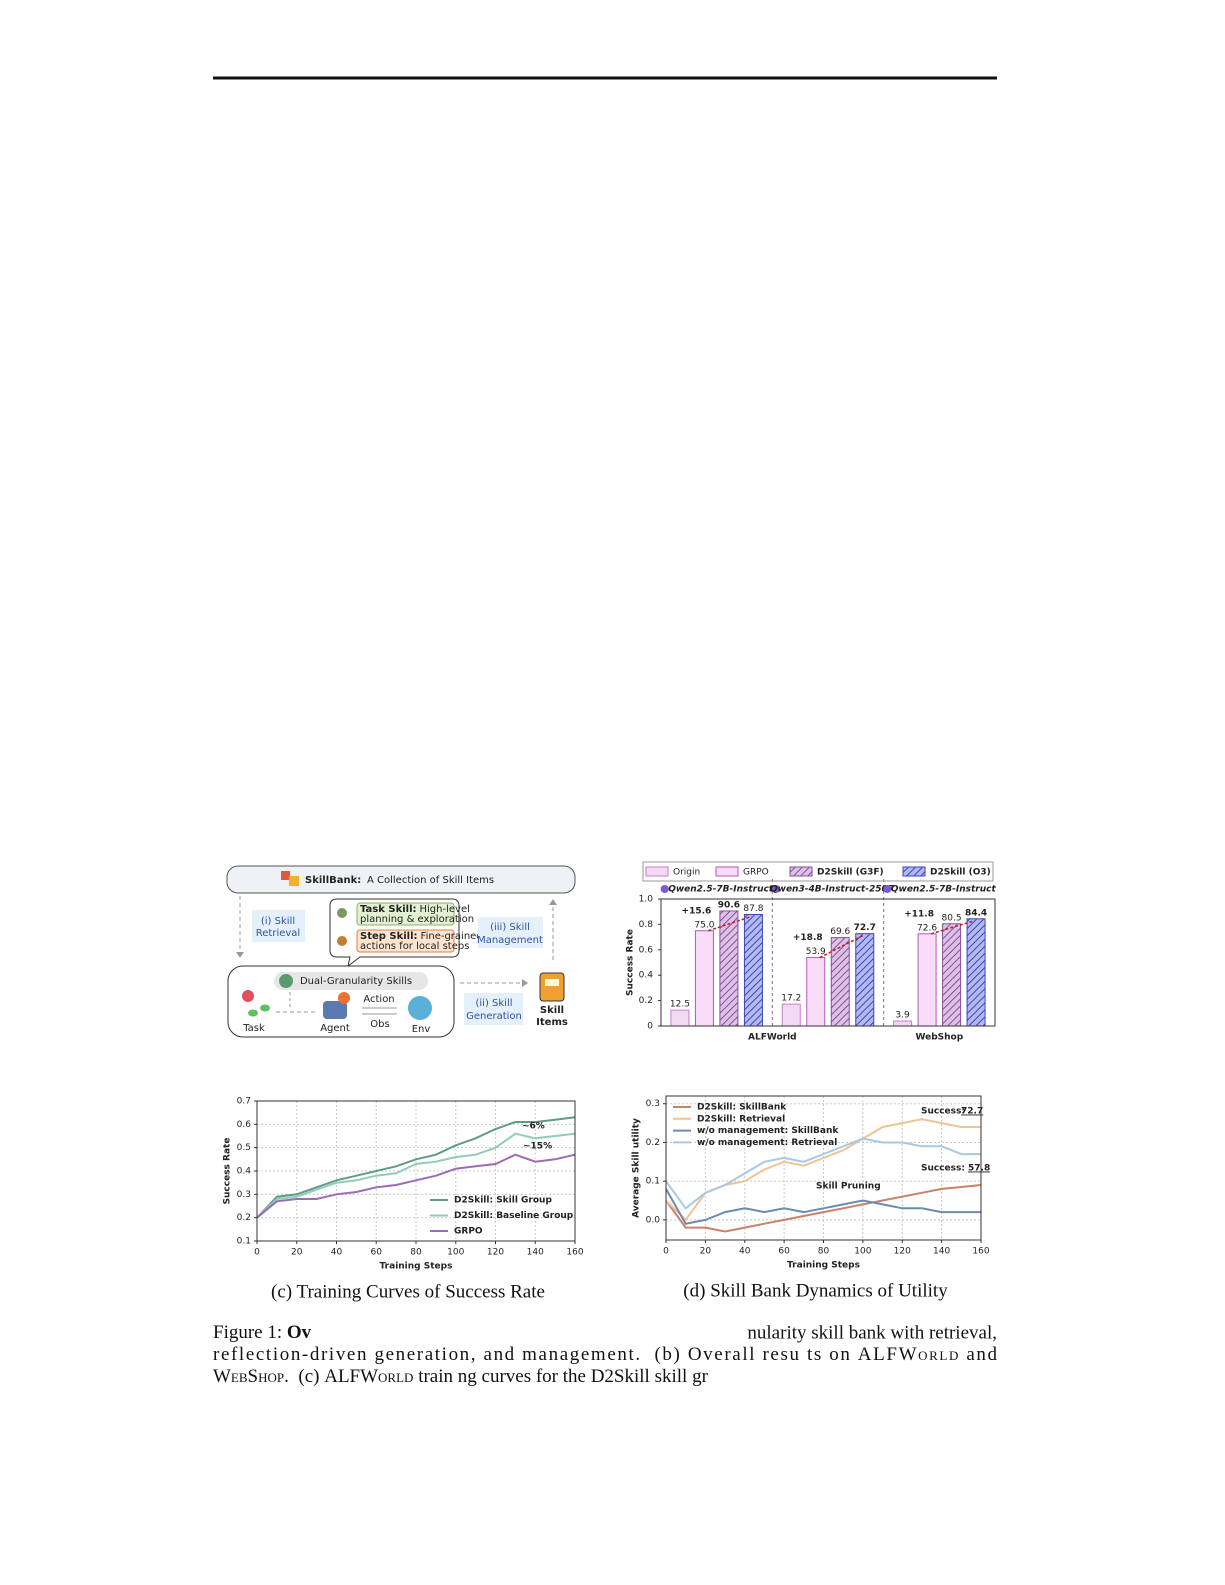 The image size is (1225, 1585). What do you see at coordinates (514, 1216) in the screenshot?
I see `legend-label: D2Skill: Baseline Group` at bounding box center [514, 1216].